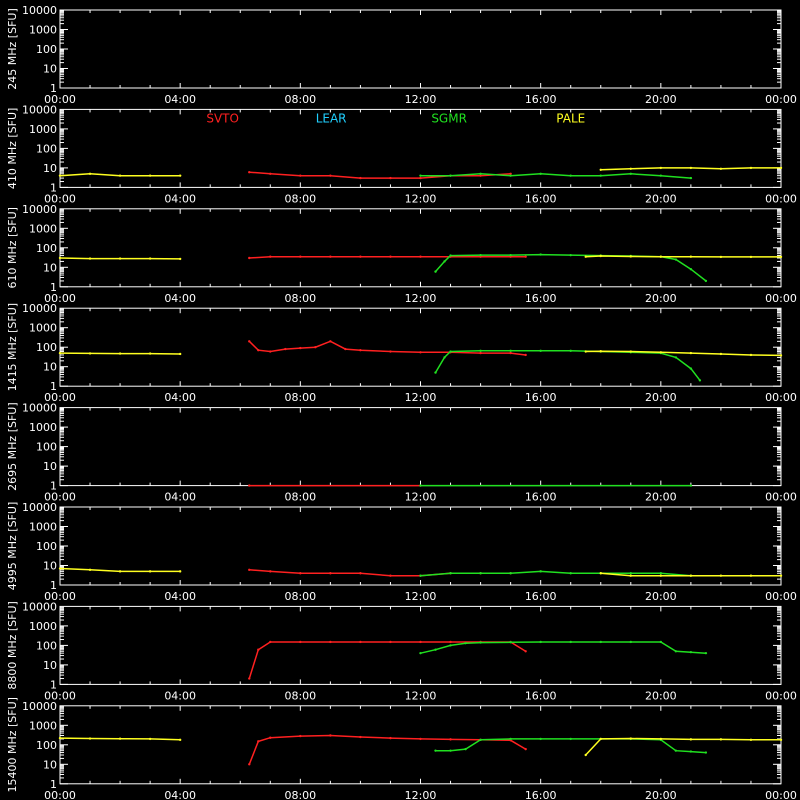  I want to click on series-svto, so click(380, 175).